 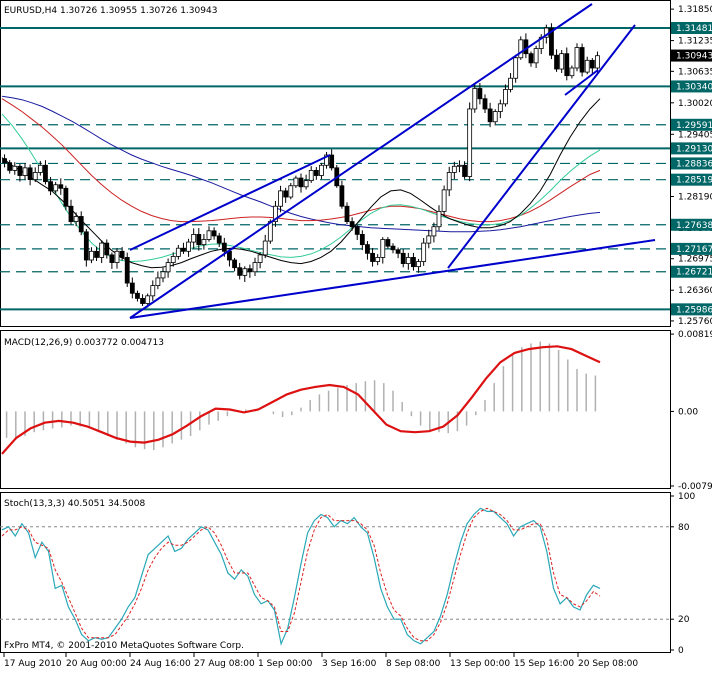 I want to click on level-label: 1.30340, so click(x=694, y=87).